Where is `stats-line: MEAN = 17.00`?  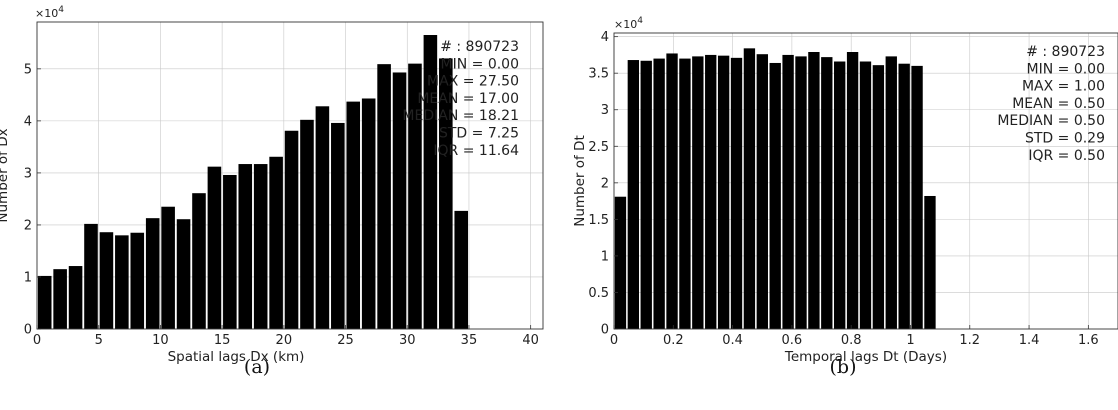 stats-line: MEAN = 17.00 is located at coordinates (468, 99).